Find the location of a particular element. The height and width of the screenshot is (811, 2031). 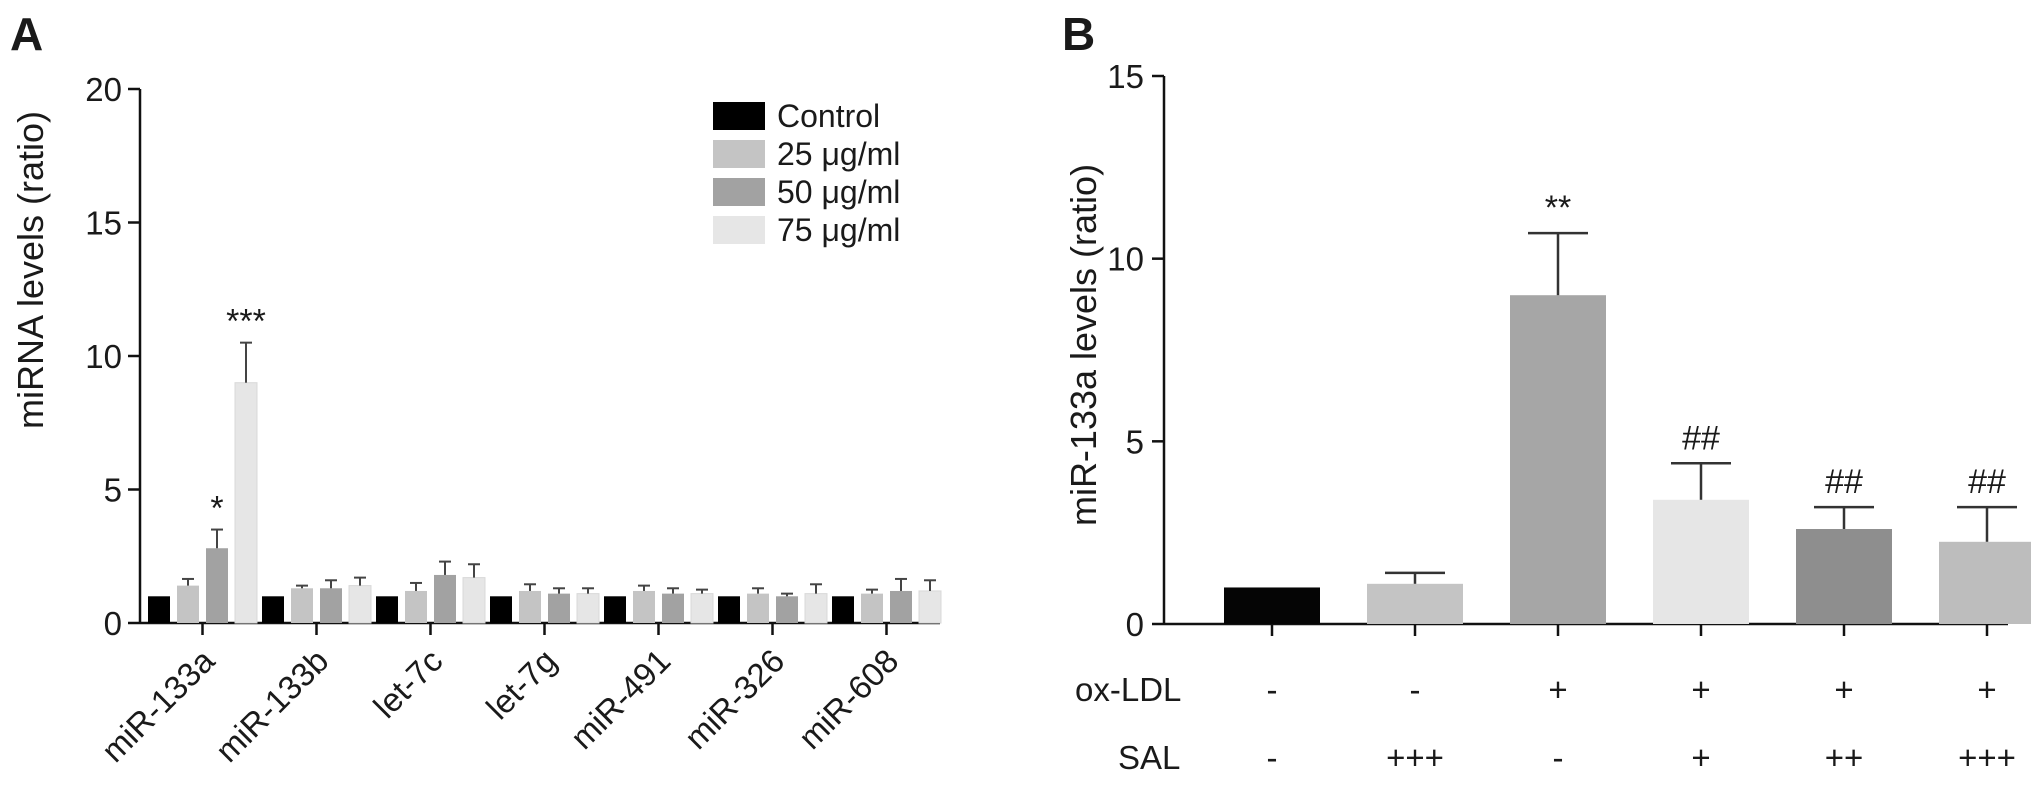

panel-b-oxldl-value-3: + is located at coordinates (1557, 689).